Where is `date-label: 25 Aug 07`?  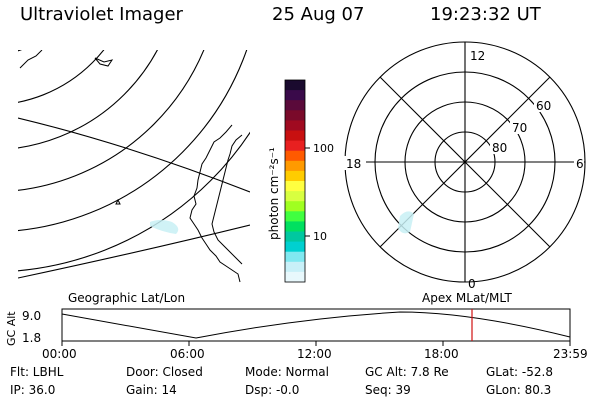
date-label: 25 Aug 07 is located at coordinates (318, 14).